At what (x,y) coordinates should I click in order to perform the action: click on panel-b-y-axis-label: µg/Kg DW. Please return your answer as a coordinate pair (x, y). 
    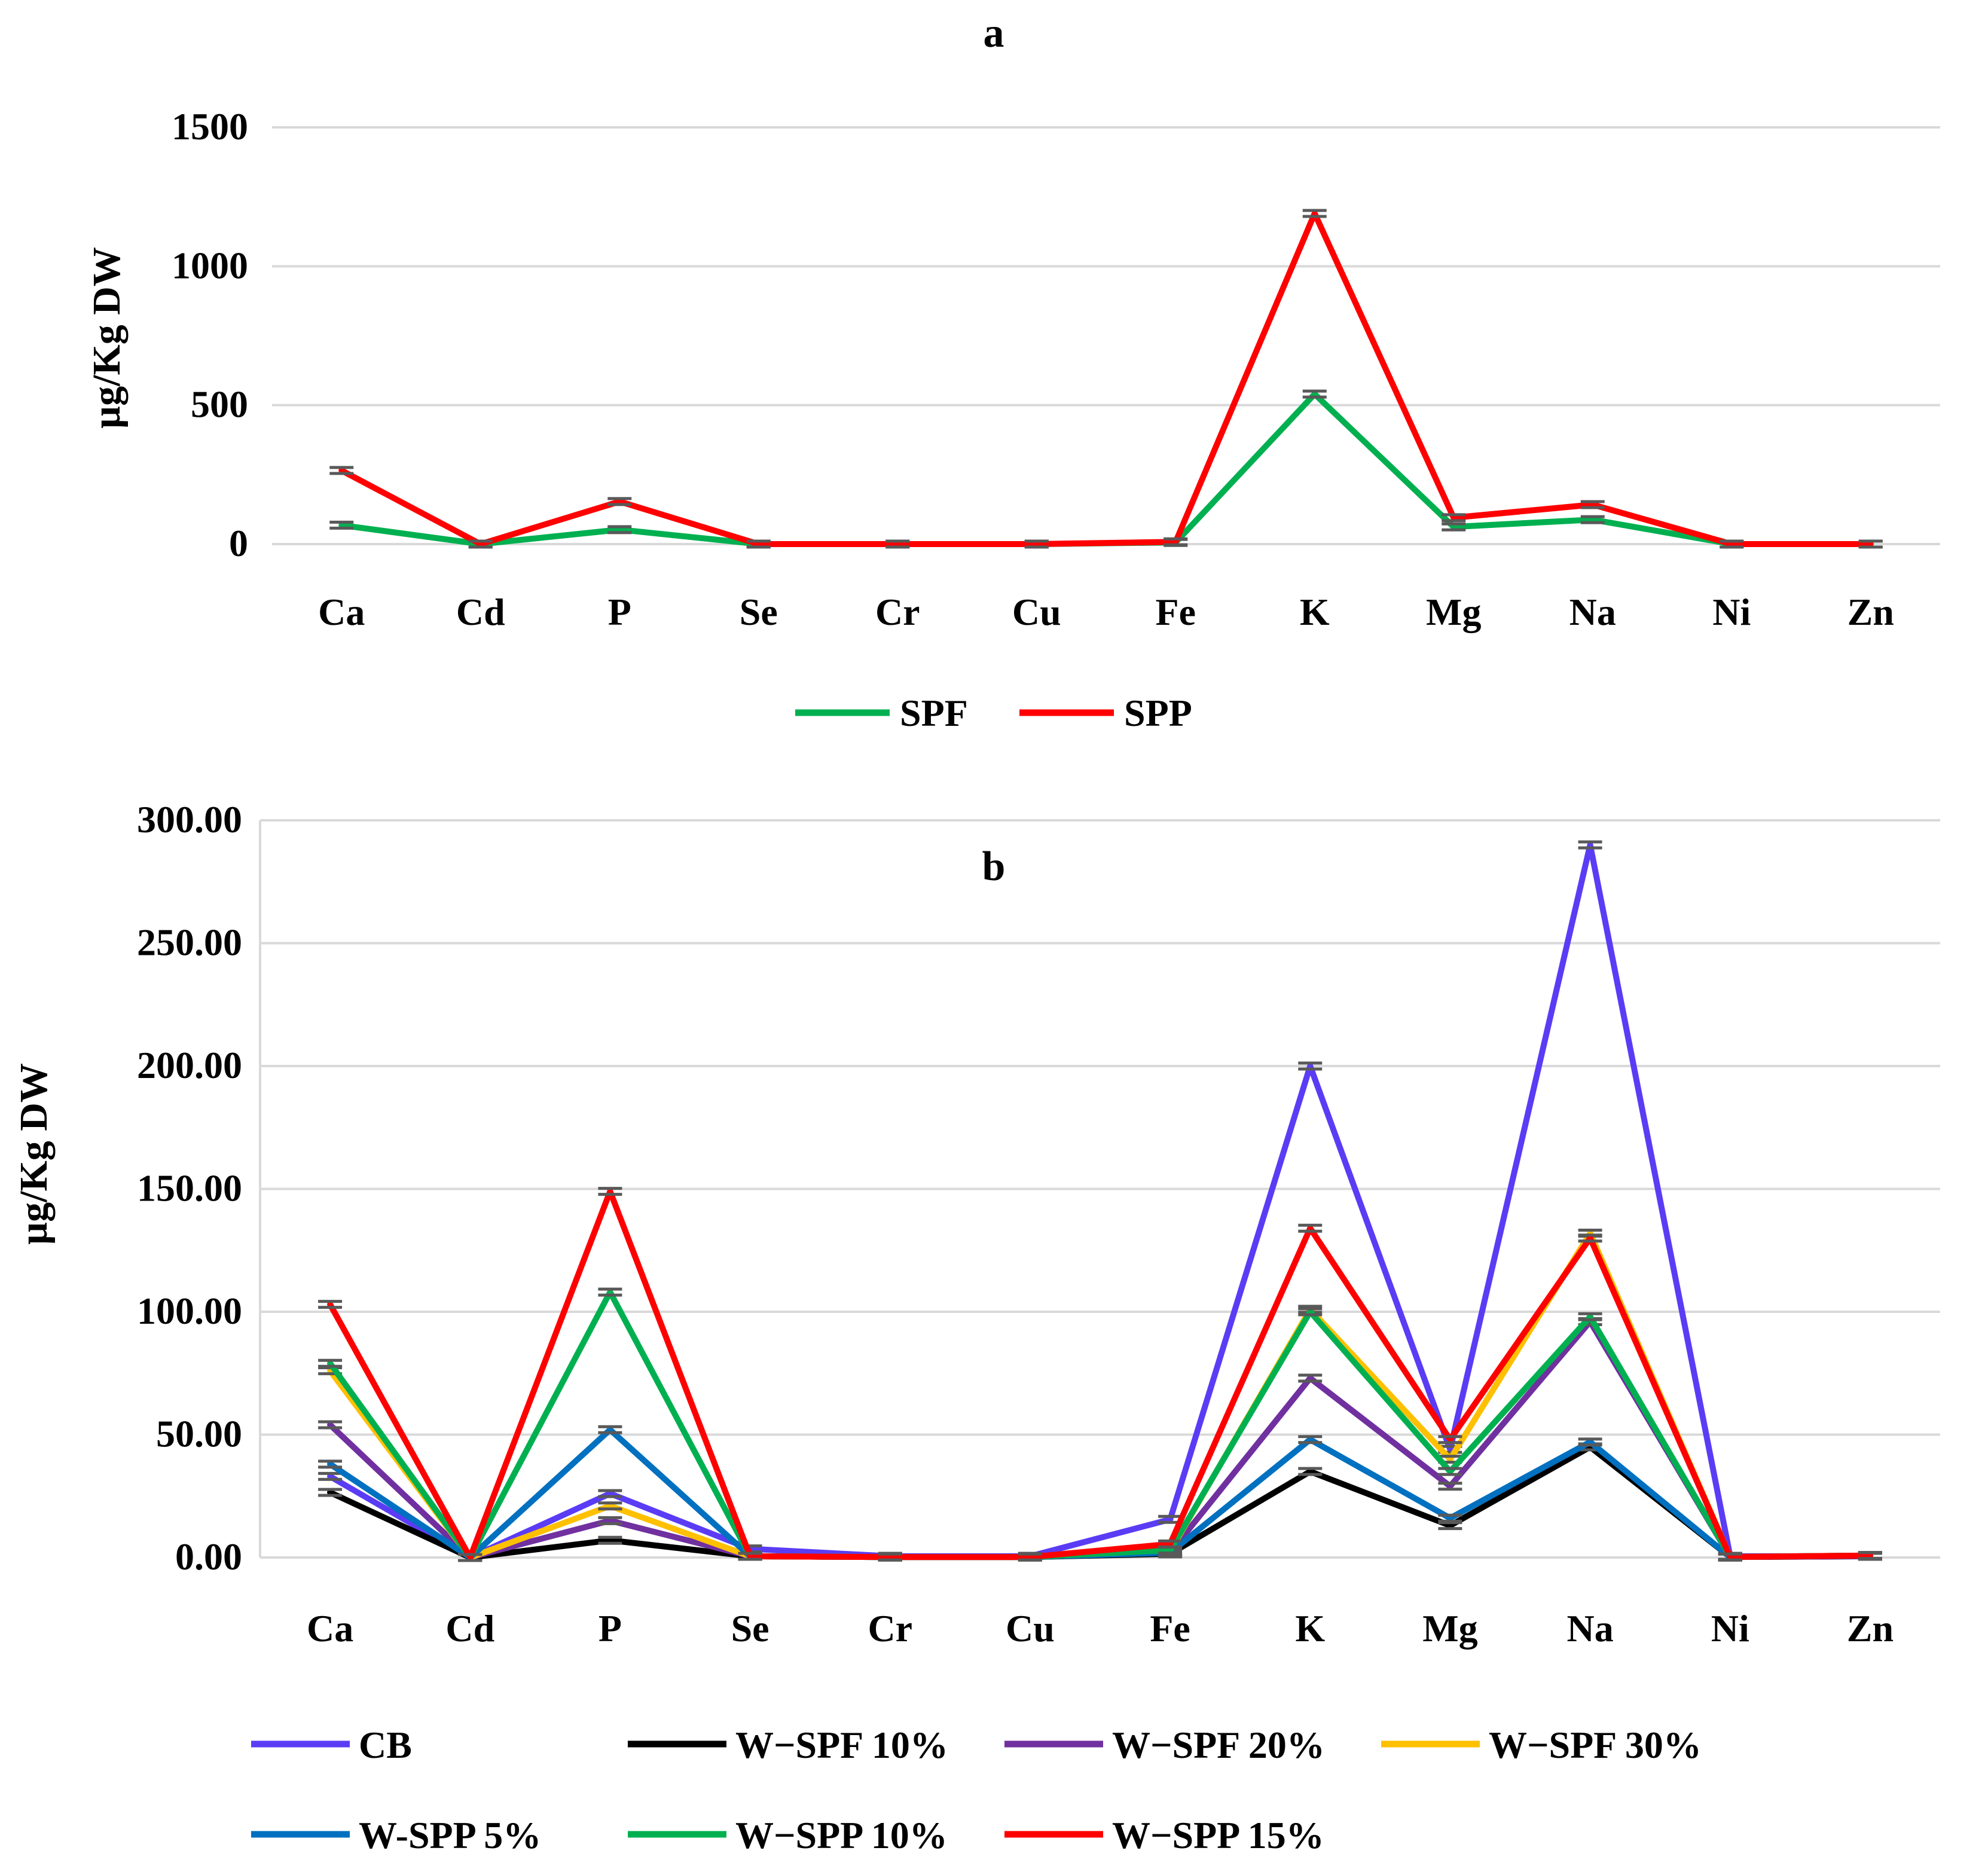
    Looking at the image, I should click on (34, 1154).